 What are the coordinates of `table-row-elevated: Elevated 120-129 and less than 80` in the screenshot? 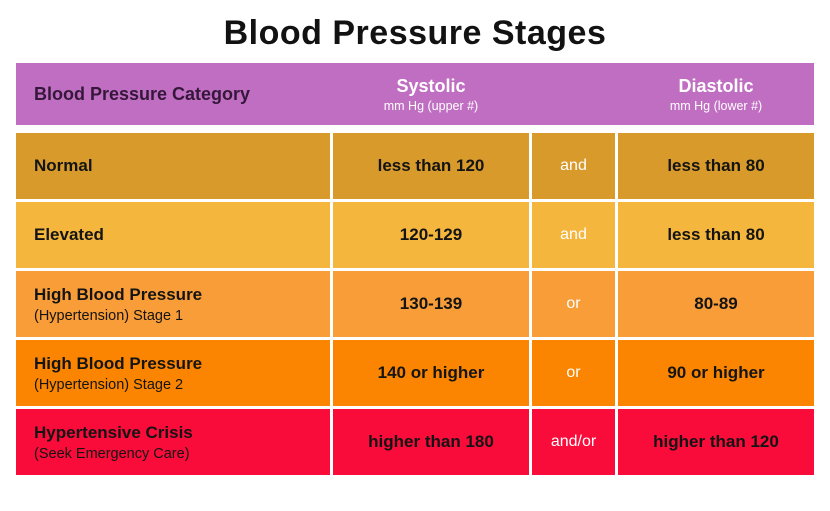 It's located at (415, 235).